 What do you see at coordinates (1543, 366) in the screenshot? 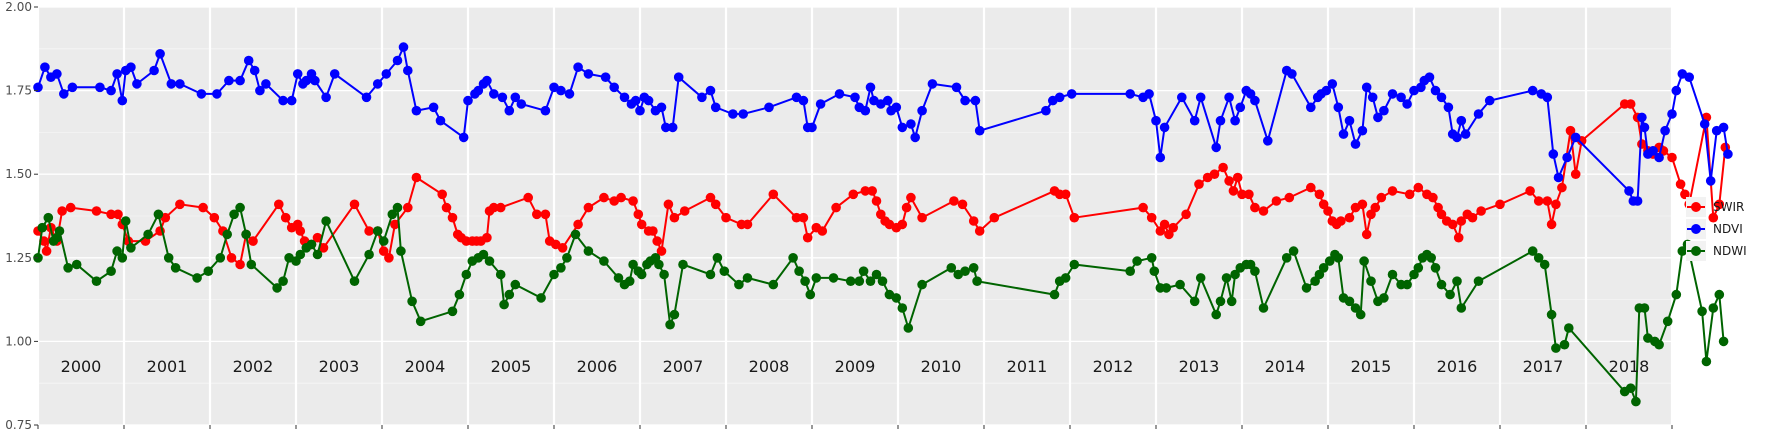
I see `year-label: 2017` at bounding box center [1543, 366].